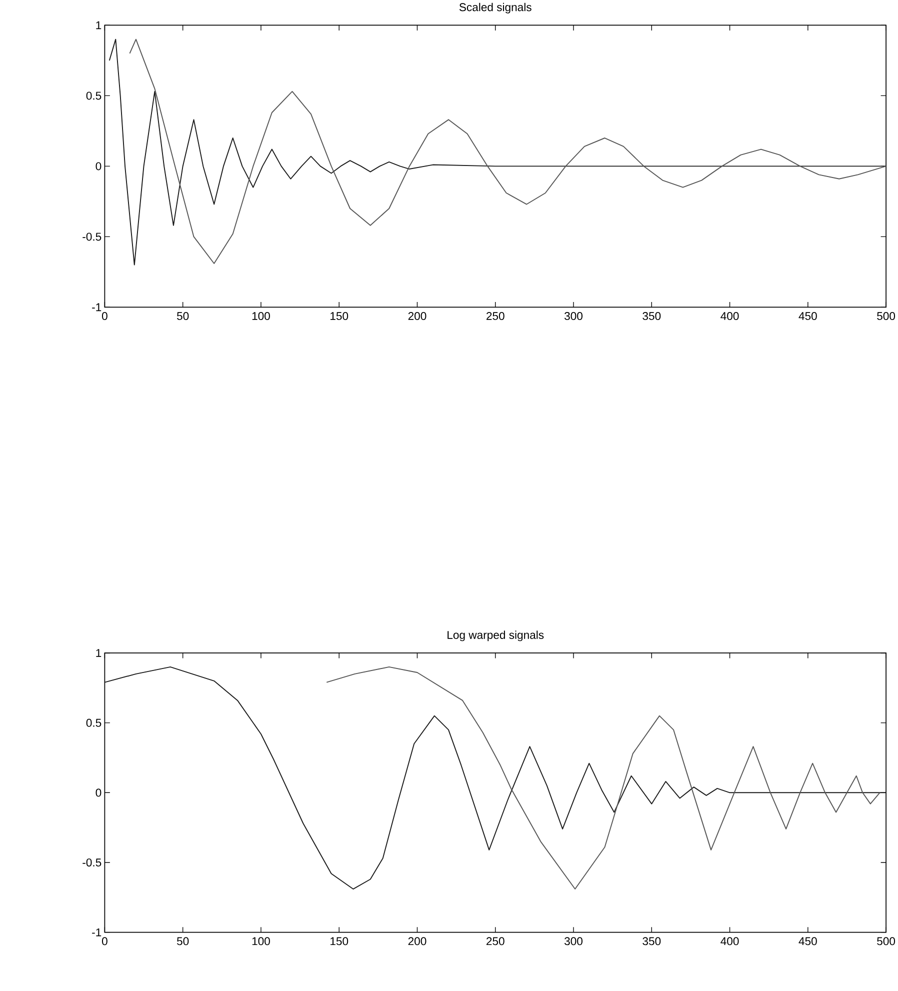 Image resolution: width=898 pixels, height=991 pixels. I want to click on chart-title: Log warped signals, so click(495, 636).